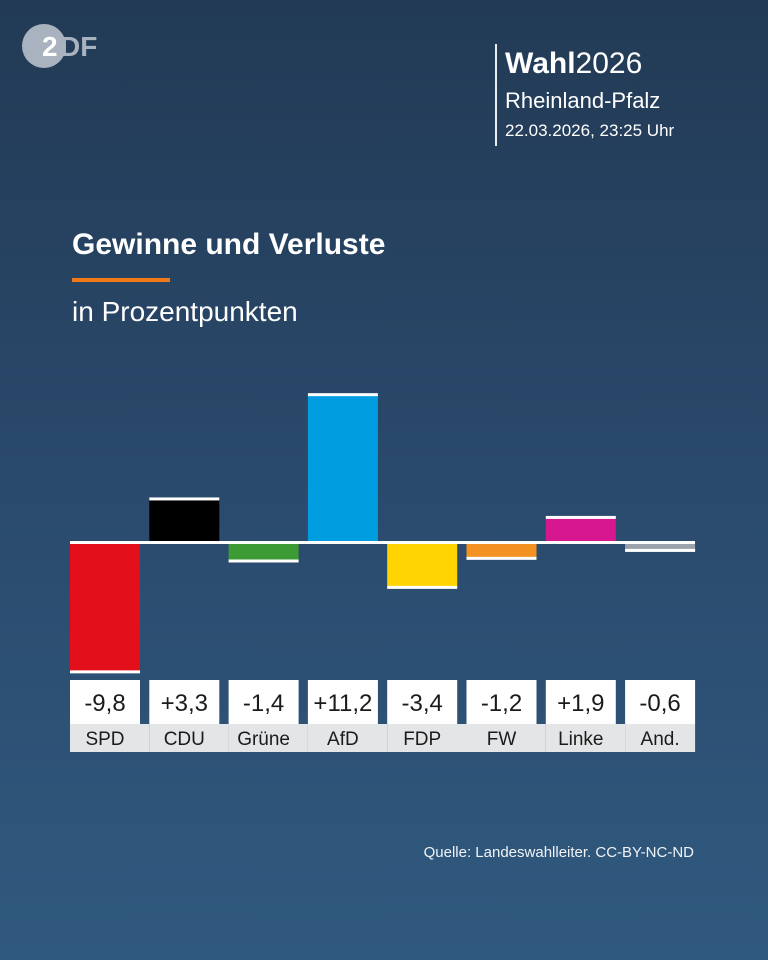 The image size is (768, 960). What do you see at coordinates (342, 468) in the screenshot?
I see `bar-afd` at bounding box center [342, 468].